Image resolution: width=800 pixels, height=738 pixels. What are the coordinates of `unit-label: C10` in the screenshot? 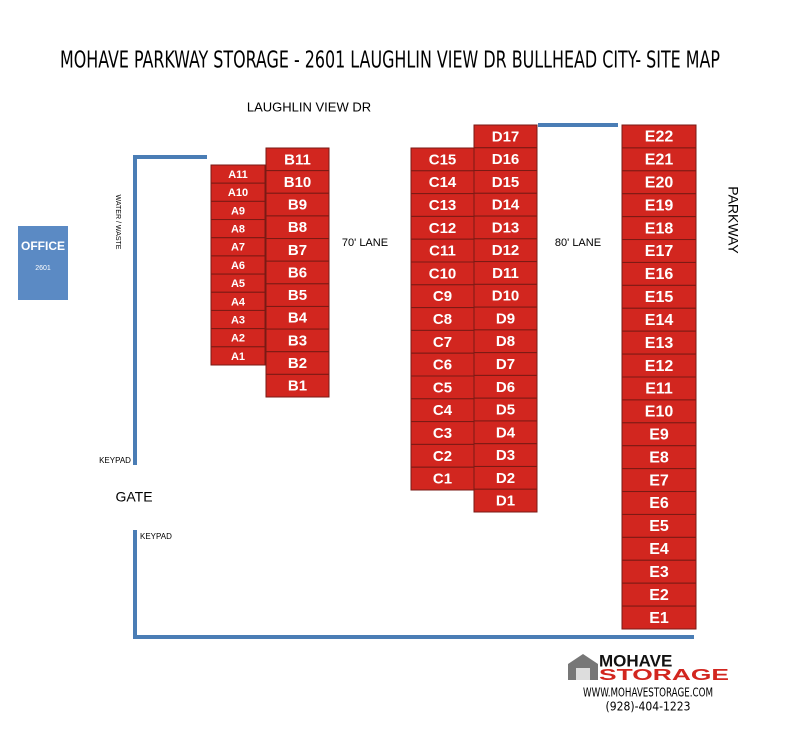 It's located at (443, 273).